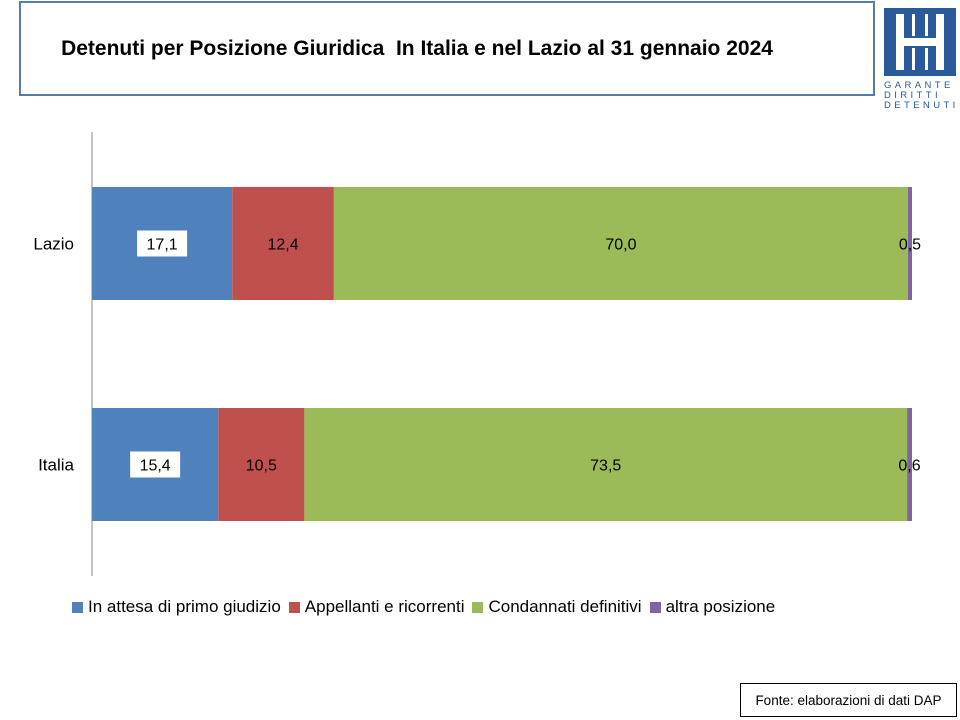 The height and width of the screenshot is (720, 960). Describe the element at coordinates (720, 606) in the screenshot. I see `legend-label: altra posizione` at that location.